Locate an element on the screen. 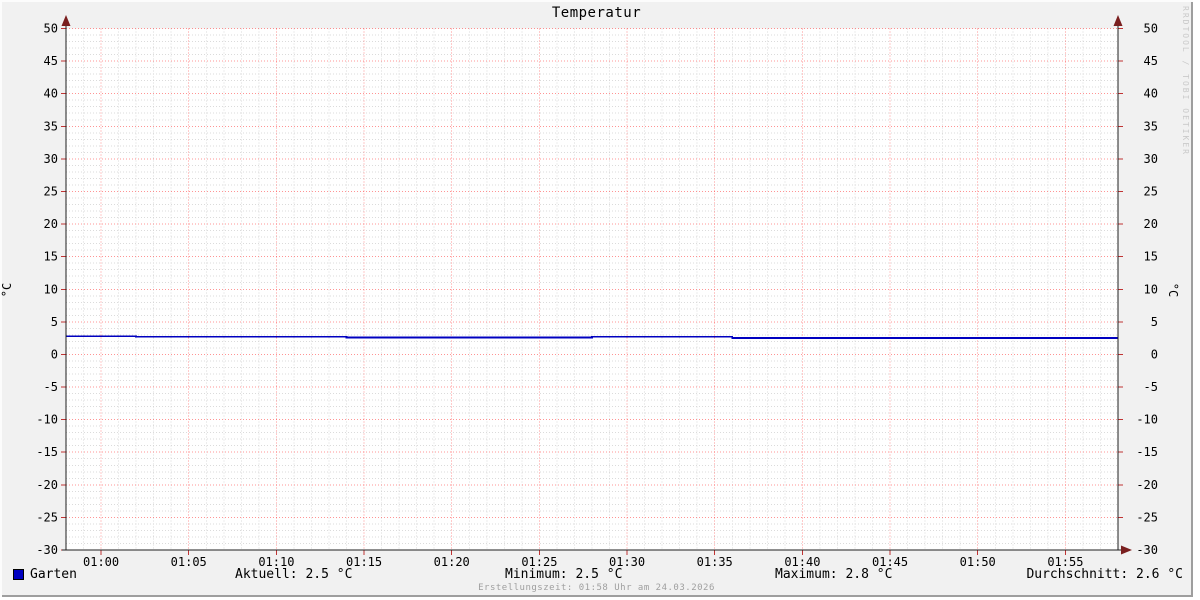 Image resolution: width=1200 pixels, height=600 pixels. svg-text: 01:55 is located at coordinates (1065, 562).